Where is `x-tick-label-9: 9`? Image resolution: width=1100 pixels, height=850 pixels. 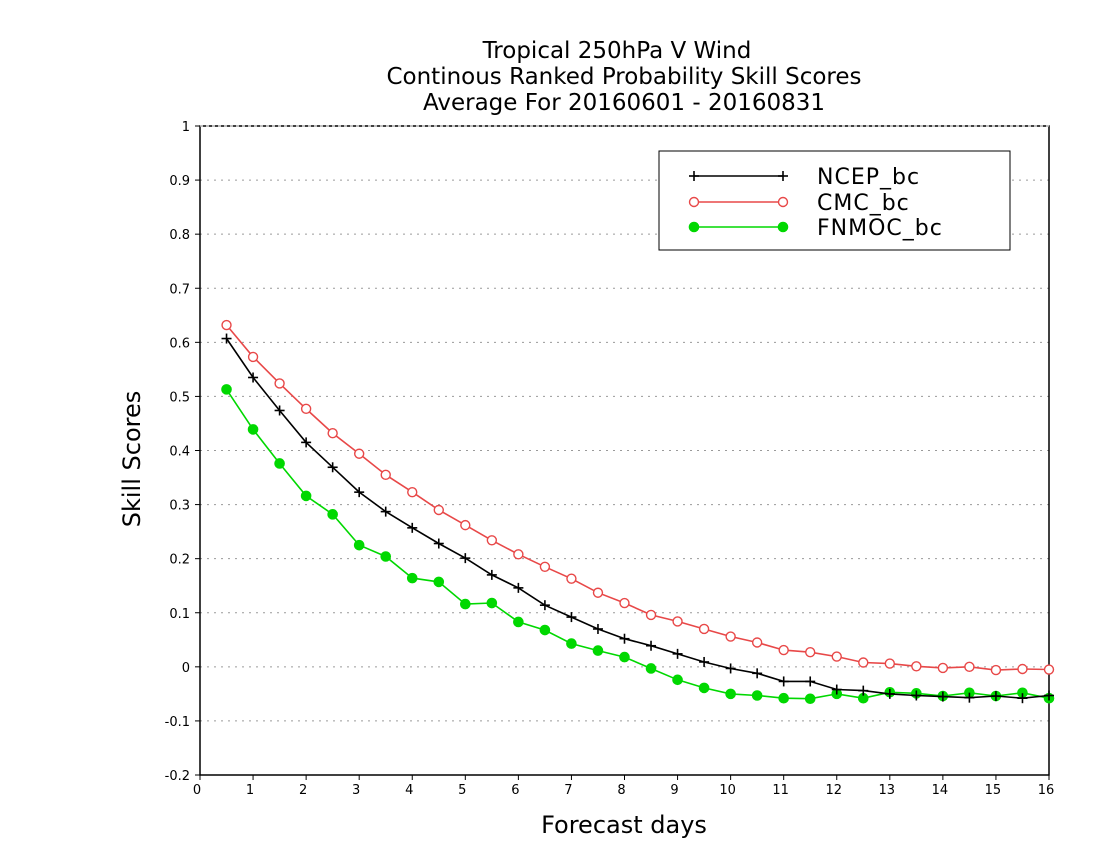 x-tick-label-9: 9 is located at coordinates (674, 790).